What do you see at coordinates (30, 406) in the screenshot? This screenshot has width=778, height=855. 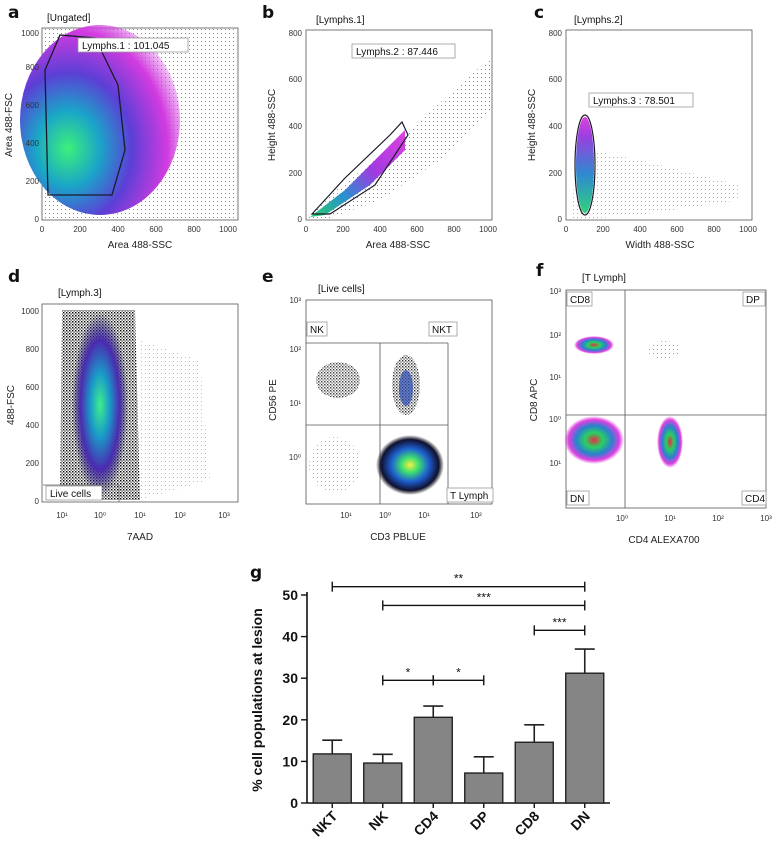 I see `y-ticks-d: 0 200 400 600 800 1000` at bounding box center [30, 406].